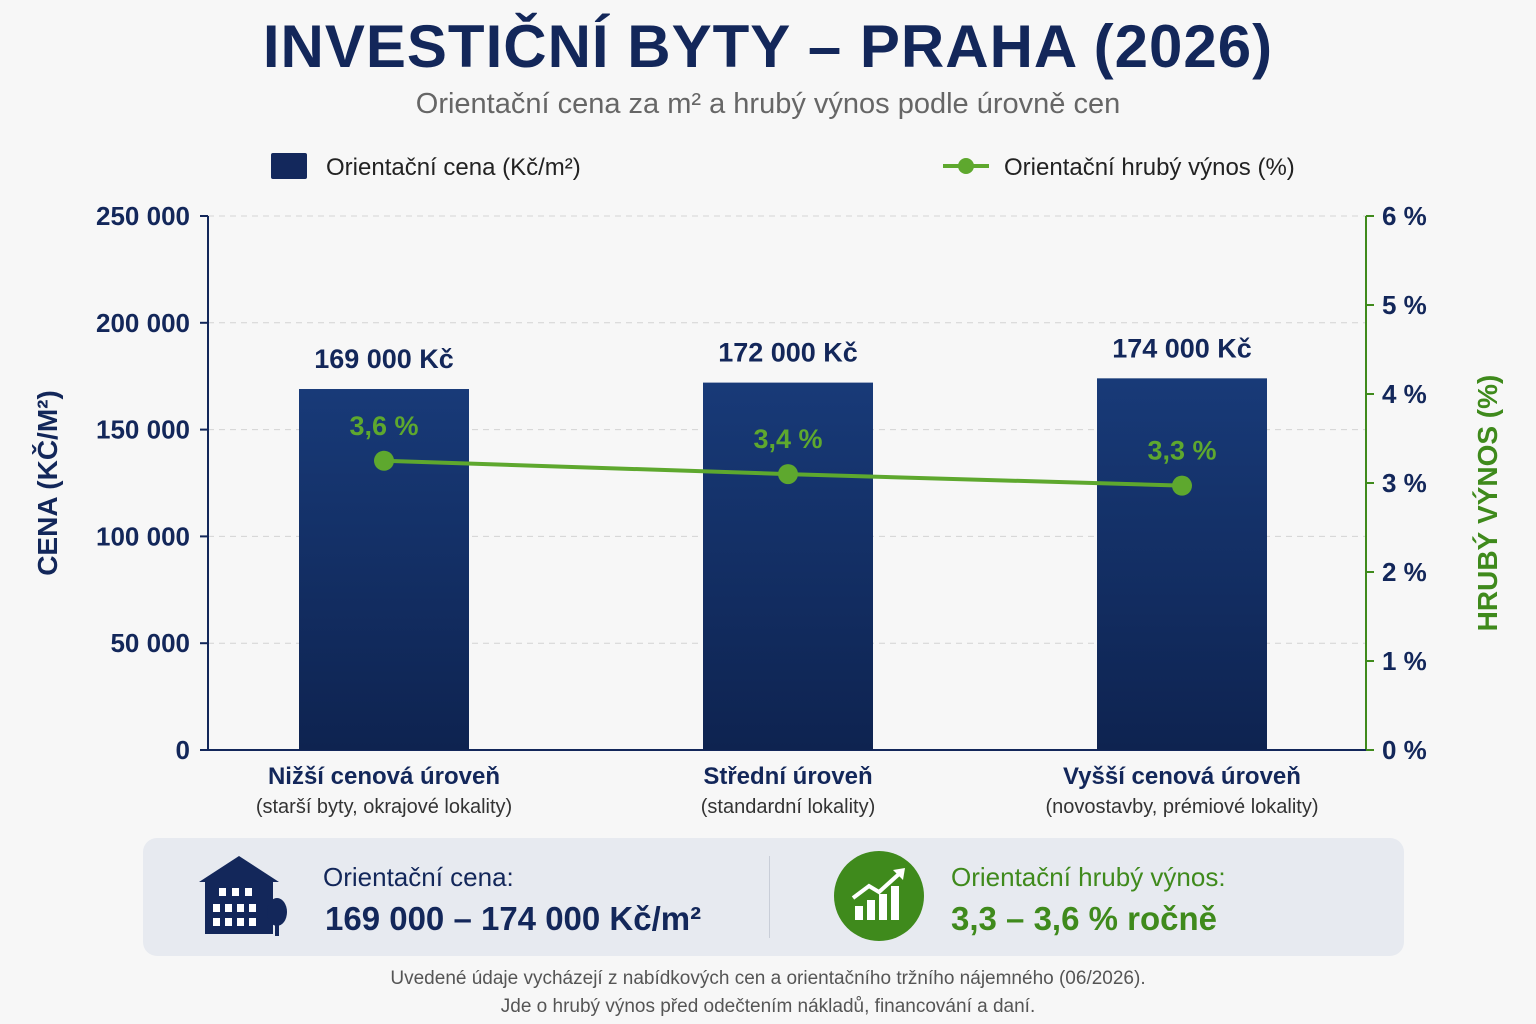 The image size is (1536, 1024). I want to click on yield-value-label: 3,6 %, so click(383, 426).